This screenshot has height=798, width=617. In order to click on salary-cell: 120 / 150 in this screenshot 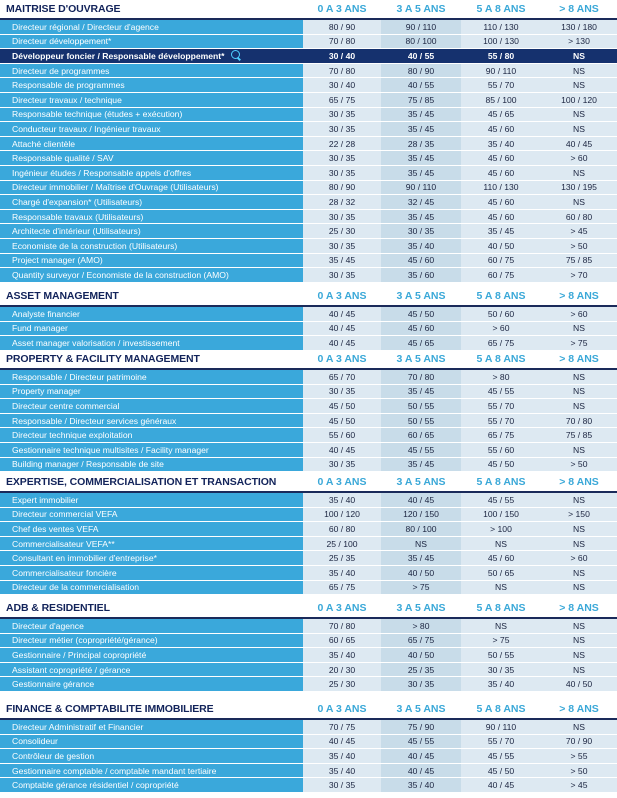, I will do `click(421, 515)`.